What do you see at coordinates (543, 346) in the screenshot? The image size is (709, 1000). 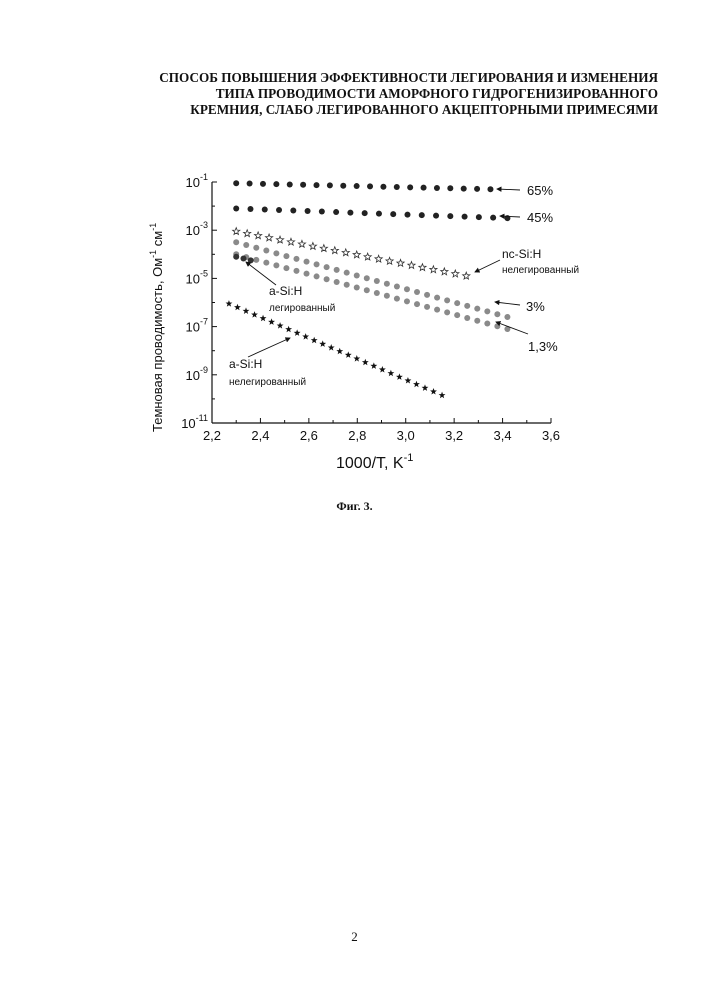 I see `label-13: 1,3%` at bounding box center [543, 346].